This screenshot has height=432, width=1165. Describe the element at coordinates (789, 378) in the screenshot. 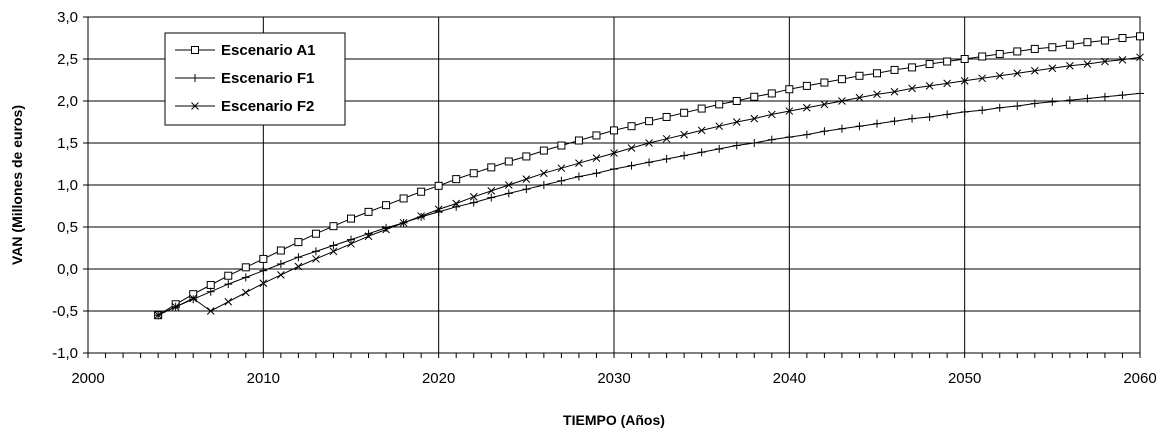

I see `x-tick-label: 2040` at that location.